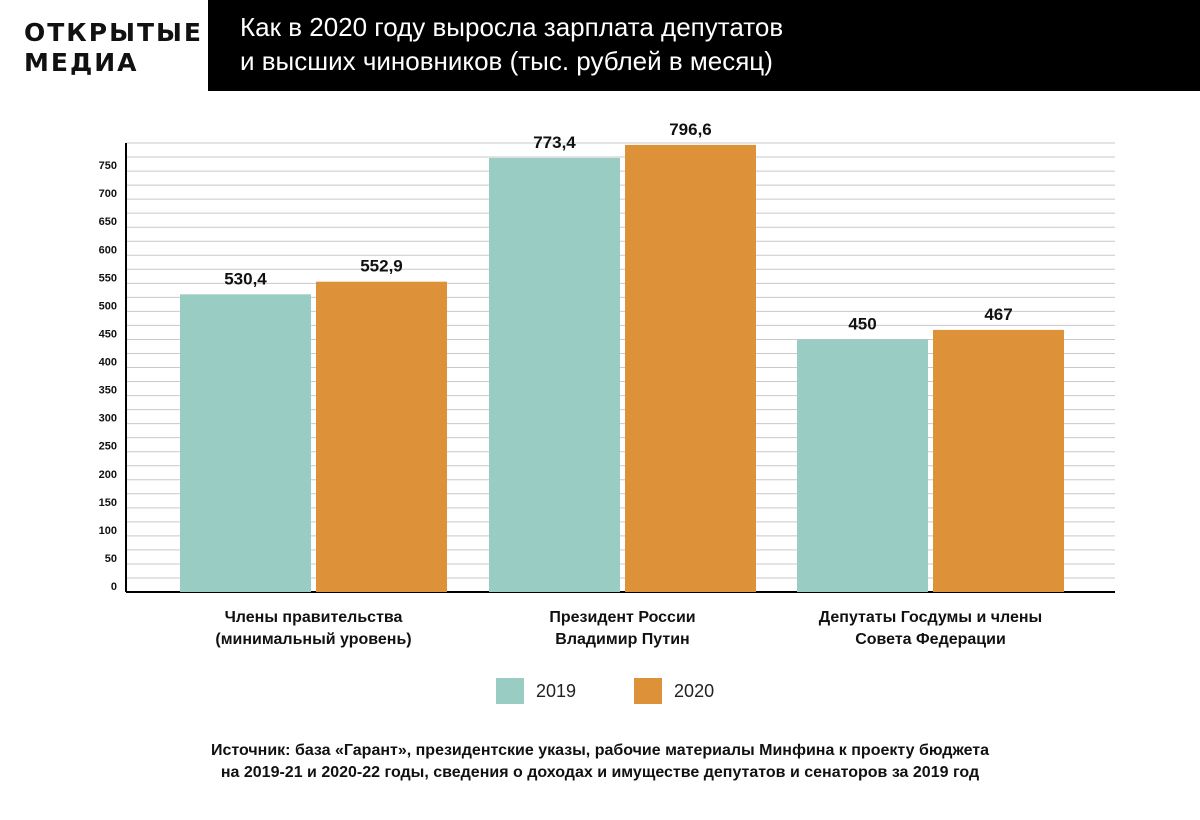  I want to click on category-label: Президент России, so click(622, 617).